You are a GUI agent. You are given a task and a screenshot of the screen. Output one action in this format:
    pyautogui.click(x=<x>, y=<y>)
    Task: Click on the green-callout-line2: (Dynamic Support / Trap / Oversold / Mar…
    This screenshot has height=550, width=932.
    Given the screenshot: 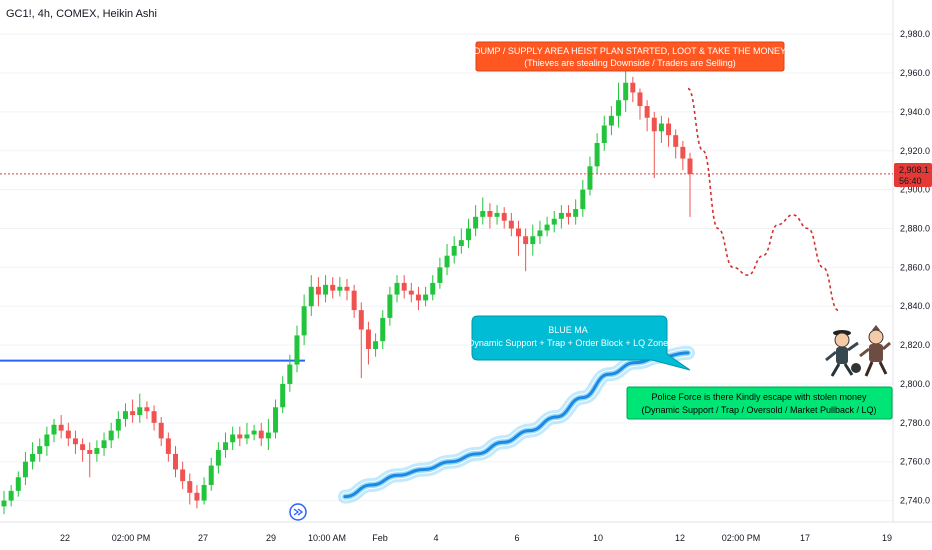 What is the action you would take?
    pyautogui.click(x=758, y=410)
    